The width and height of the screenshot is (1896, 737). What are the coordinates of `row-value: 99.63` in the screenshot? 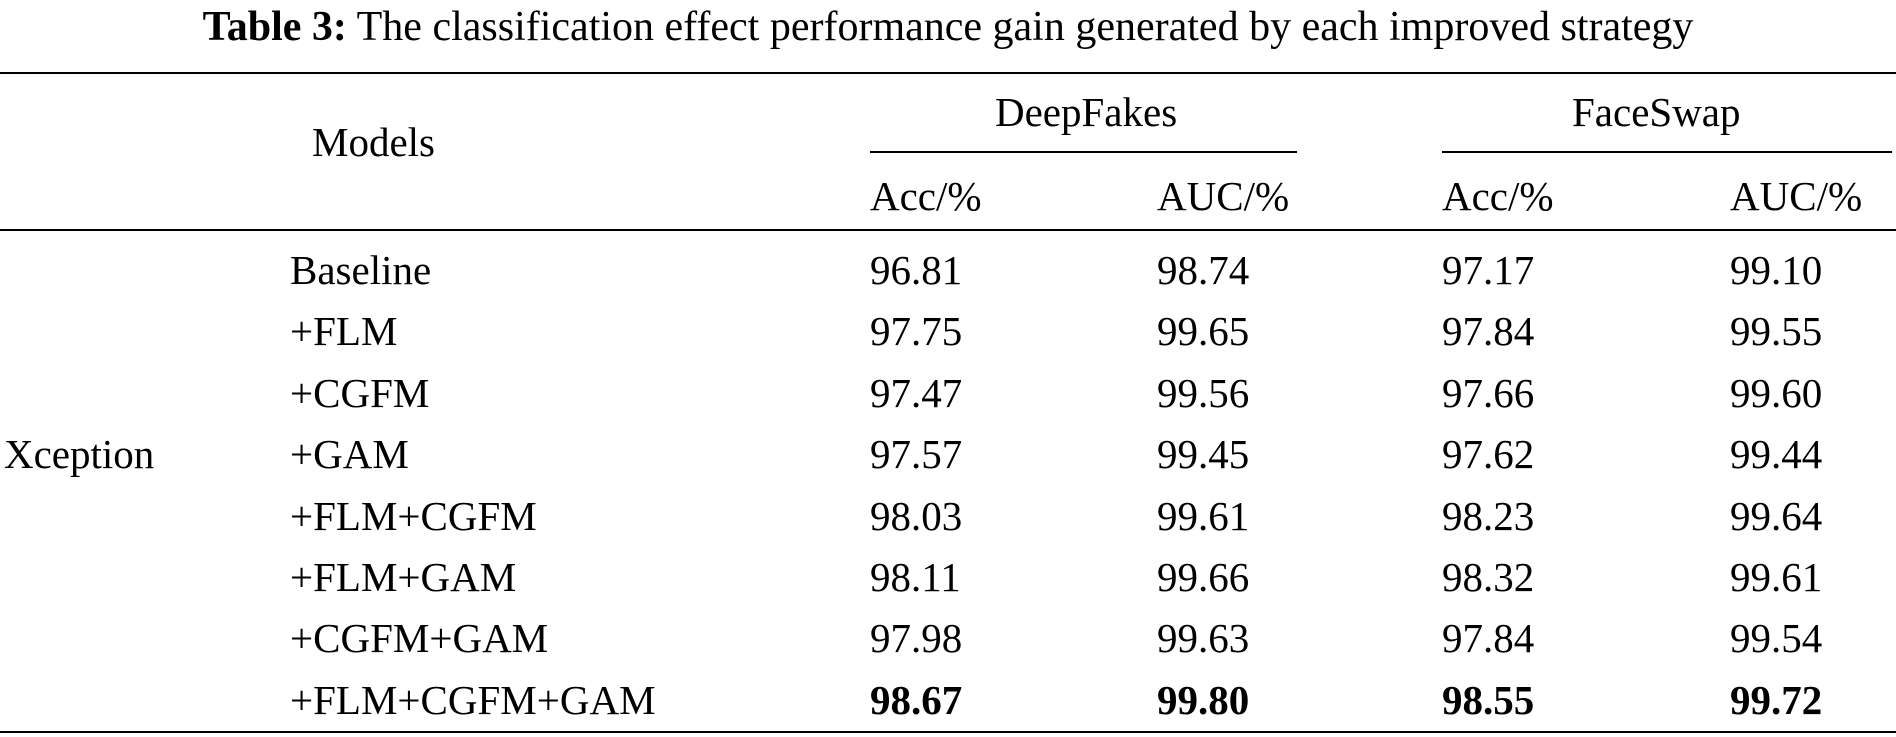 It's located at (1203, 638).